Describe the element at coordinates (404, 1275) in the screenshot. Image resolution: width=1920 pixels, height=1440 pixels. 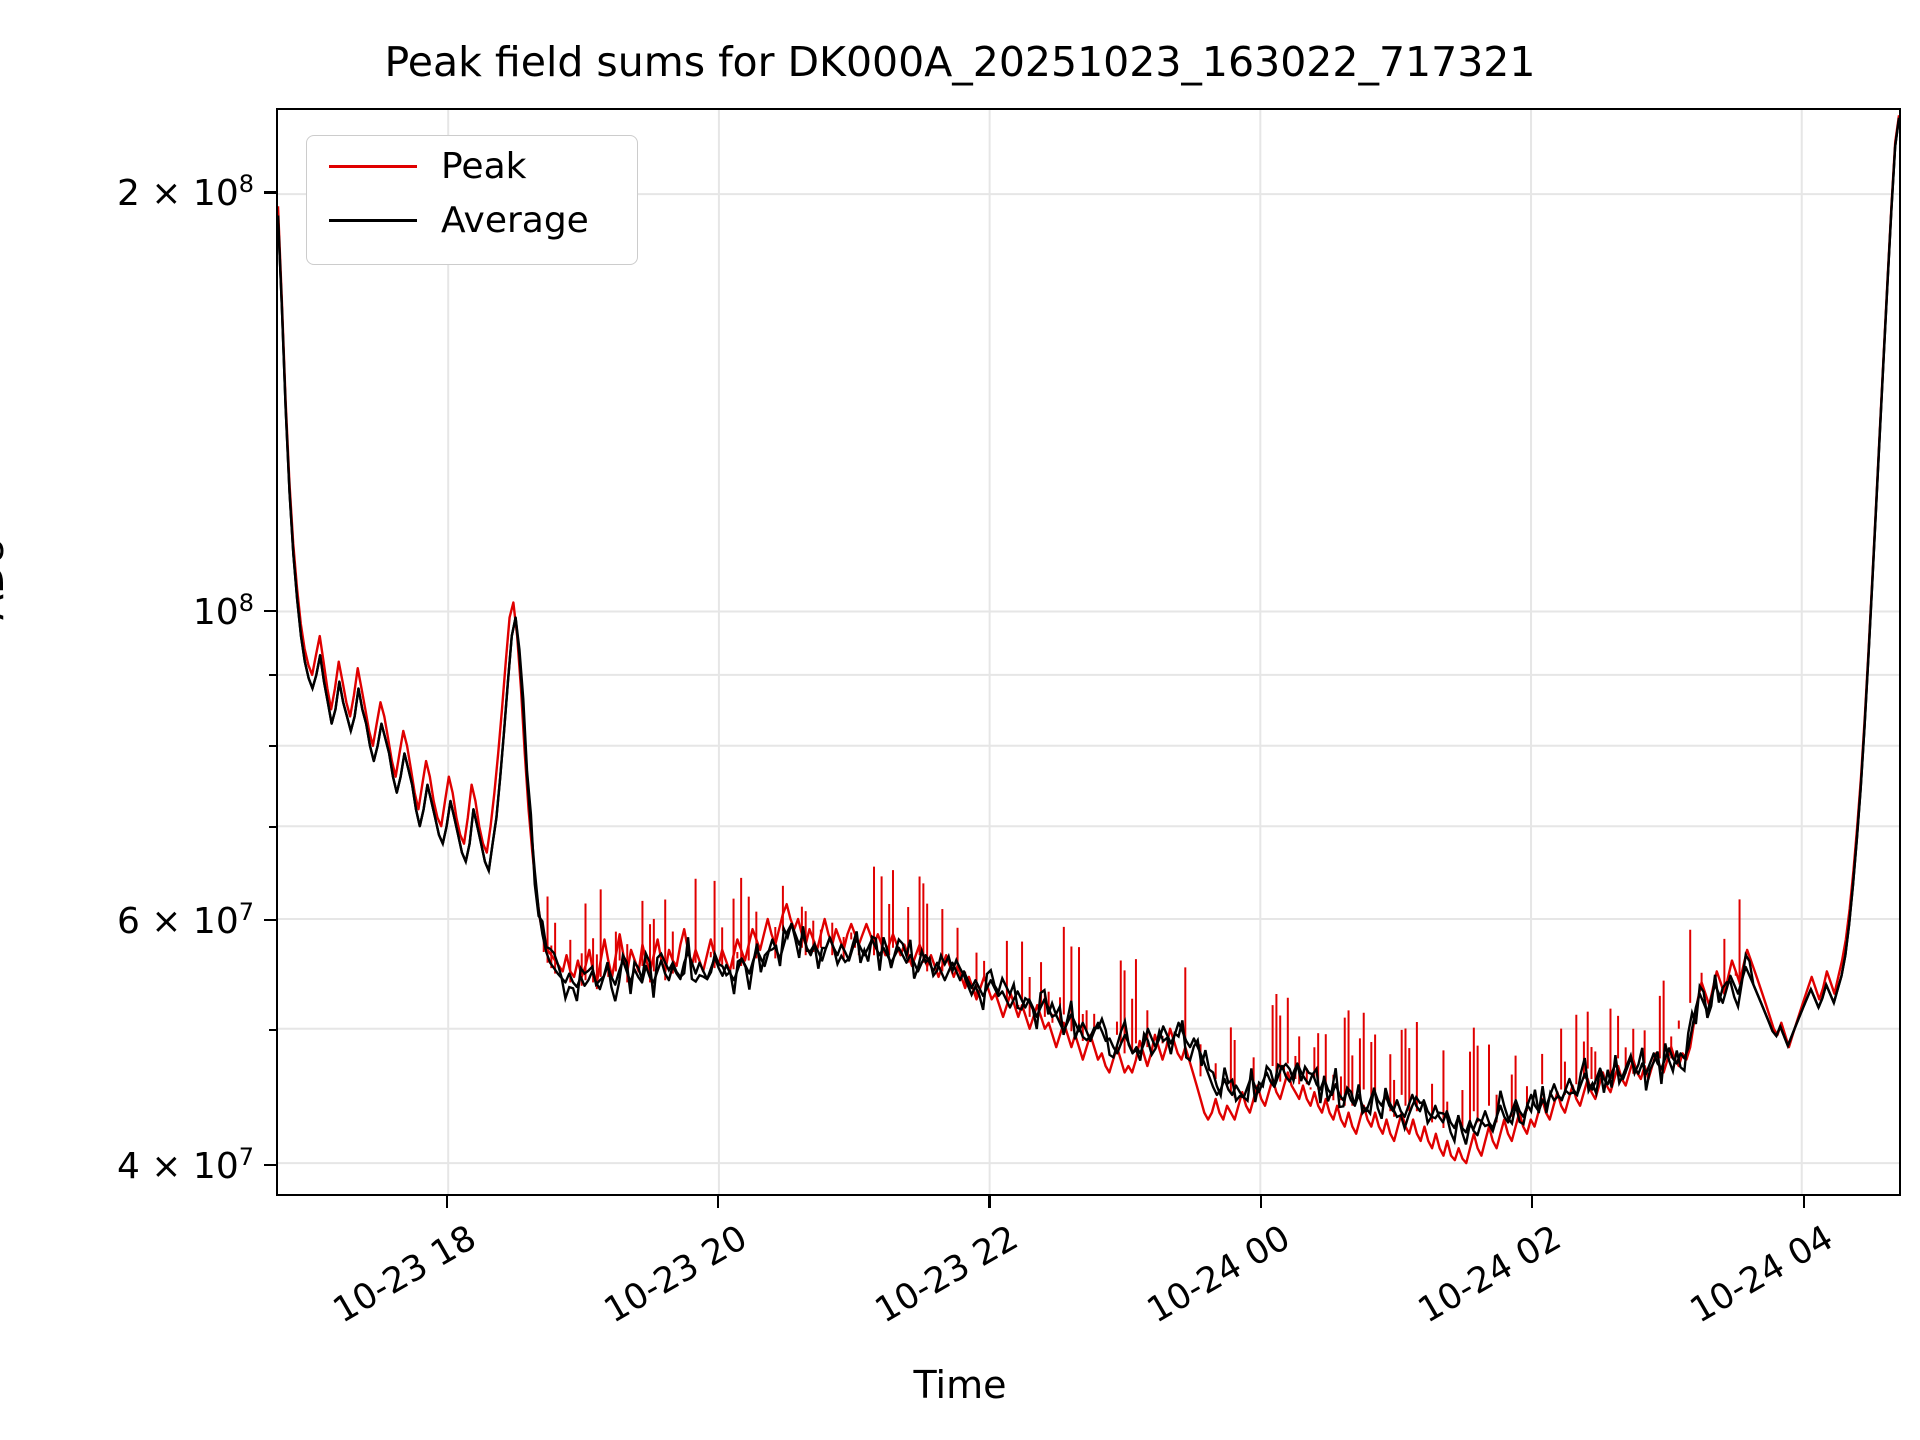
I see `x-tick-label-0: 10-23 18` at that location.